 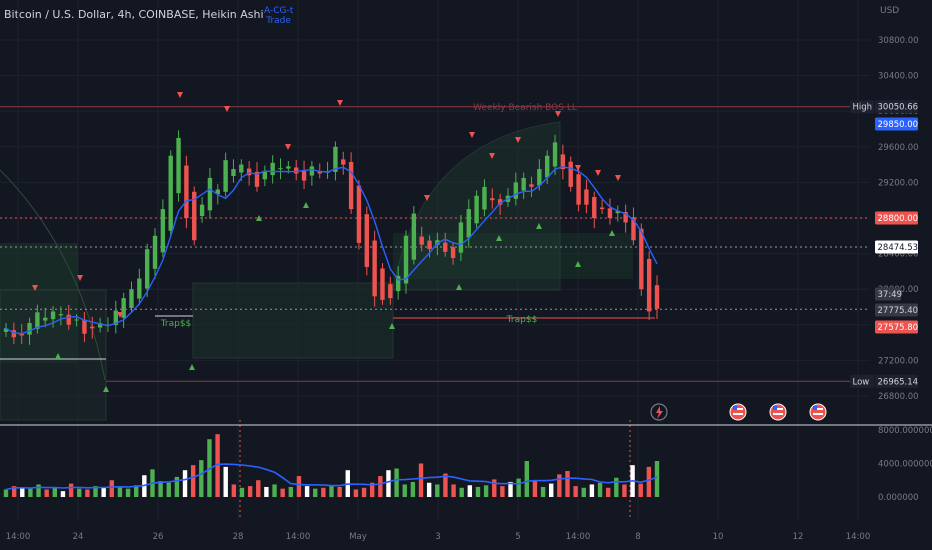 I want to click on high-word-tag-bg, so click(x=862, y=107).